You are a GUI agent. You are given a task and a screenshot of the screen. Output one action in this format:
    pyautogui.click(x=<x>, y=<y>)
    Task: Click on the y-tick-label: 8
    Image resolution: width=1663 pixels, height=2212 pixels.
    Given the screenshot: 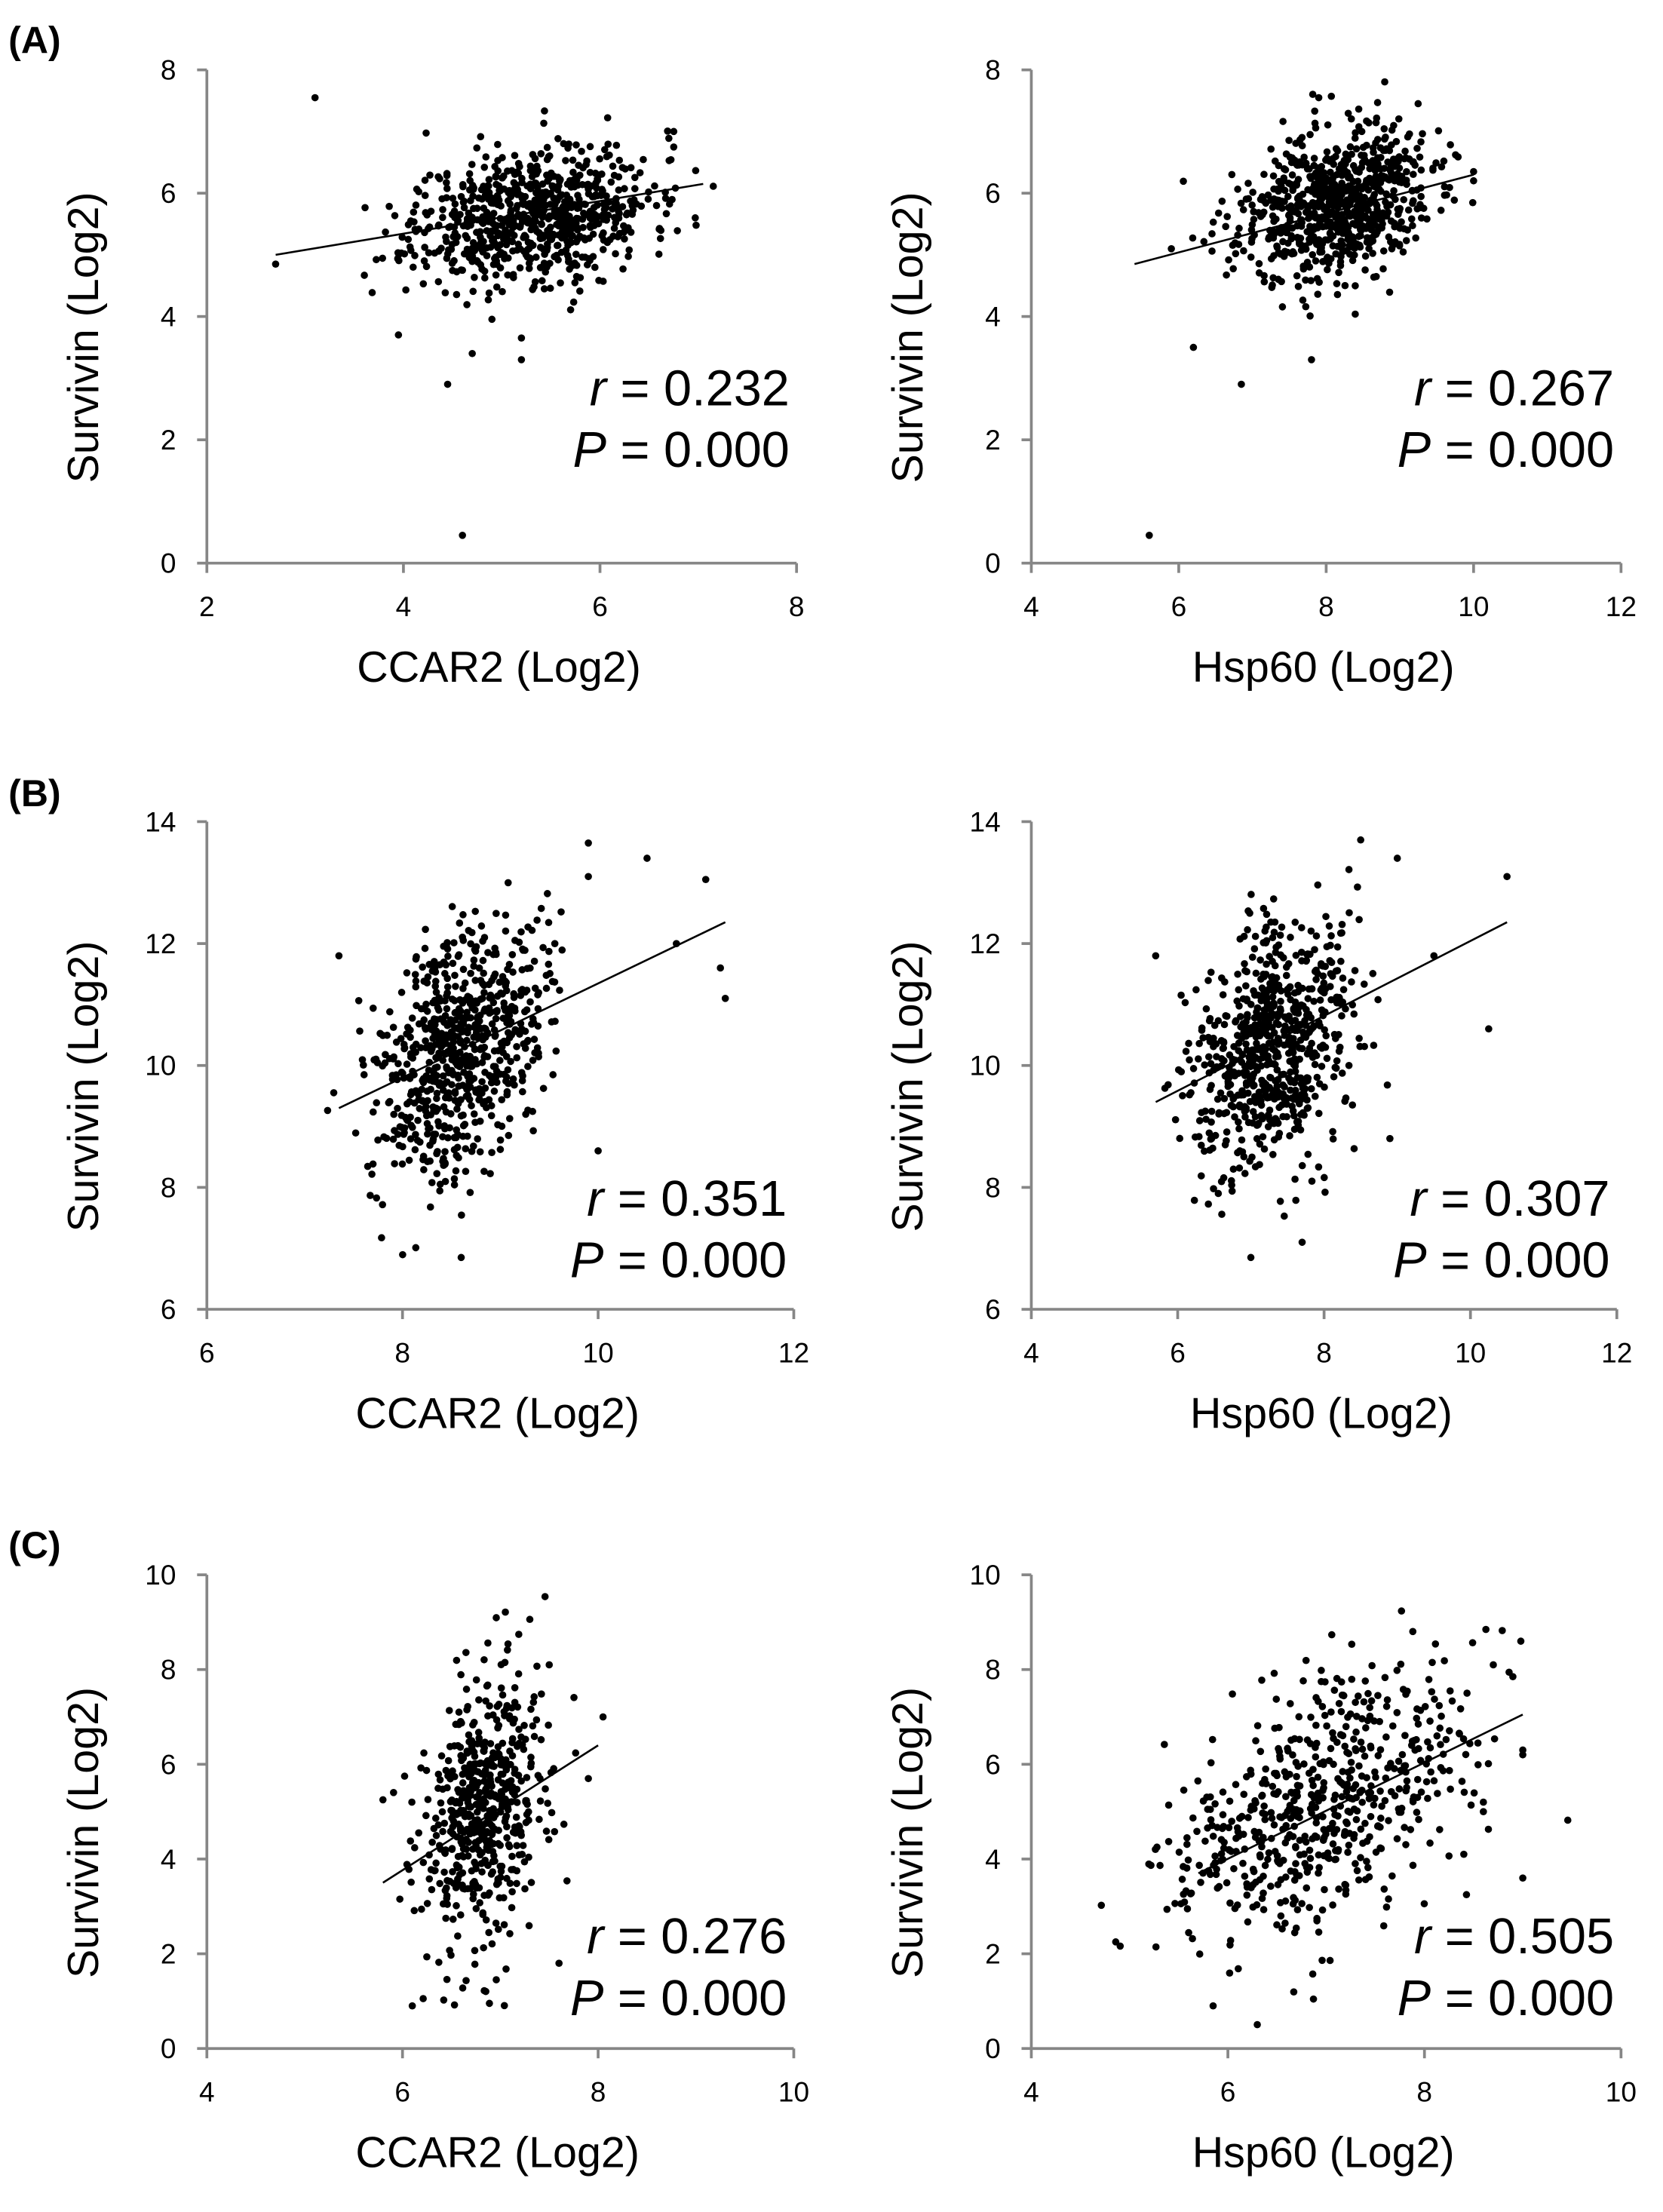 What is the action you would take?
    pyautogui.click(x=993, y=1670)
    